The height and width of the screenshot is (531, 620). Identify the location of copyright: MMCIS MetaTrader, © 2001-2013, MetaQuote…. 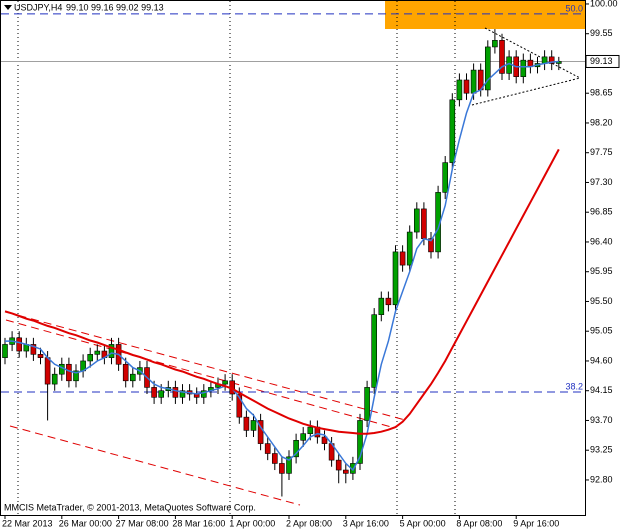
(130, 507).